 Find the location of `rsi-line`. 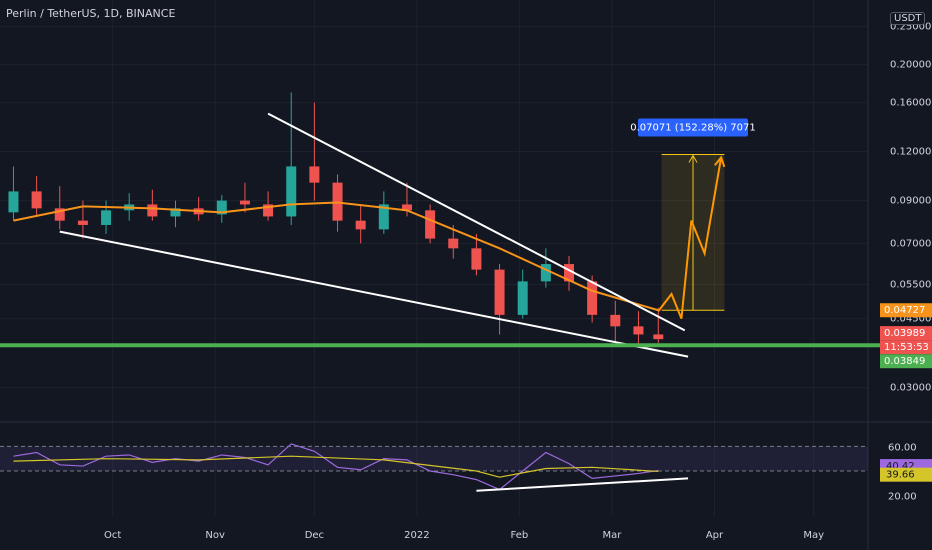

rsi-line is located at coordinates (336, 467).